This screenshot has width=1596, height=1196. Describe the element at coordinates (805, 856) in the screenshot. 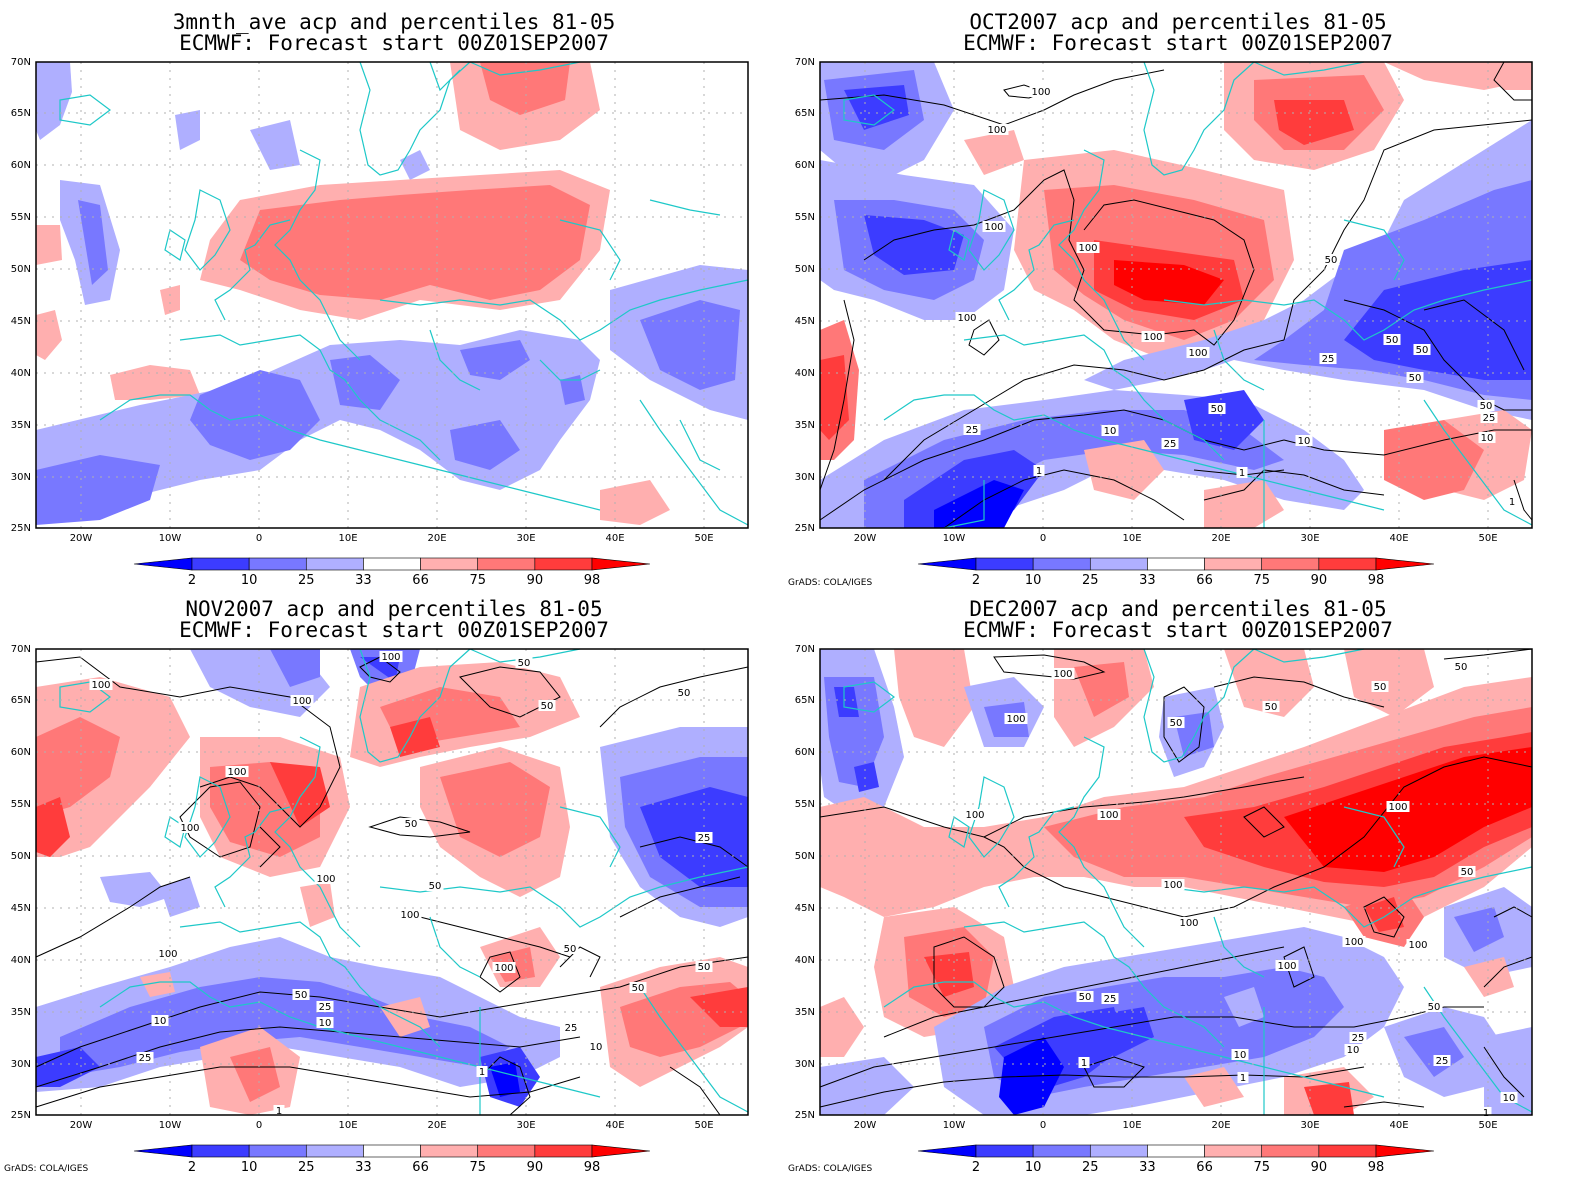

I see `lat-label: 50N` at that location.